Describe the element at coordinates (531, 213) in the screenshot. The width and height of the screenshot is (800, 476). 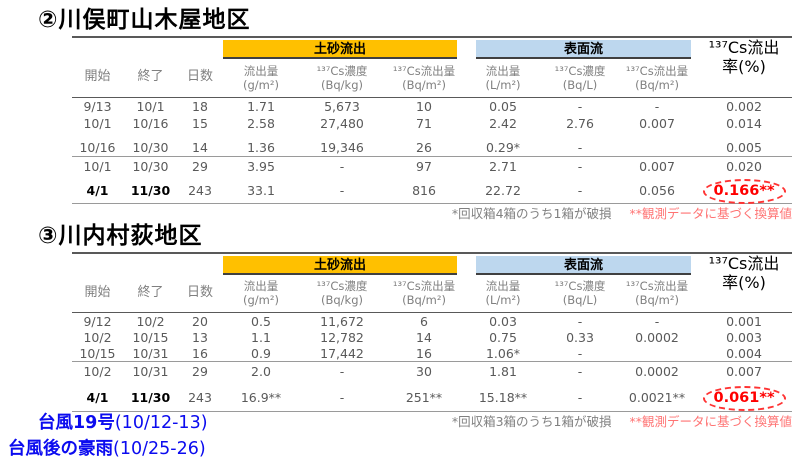
I see `damaged-box-note: *回収箱4箱のうち1箱が破損` at that location.